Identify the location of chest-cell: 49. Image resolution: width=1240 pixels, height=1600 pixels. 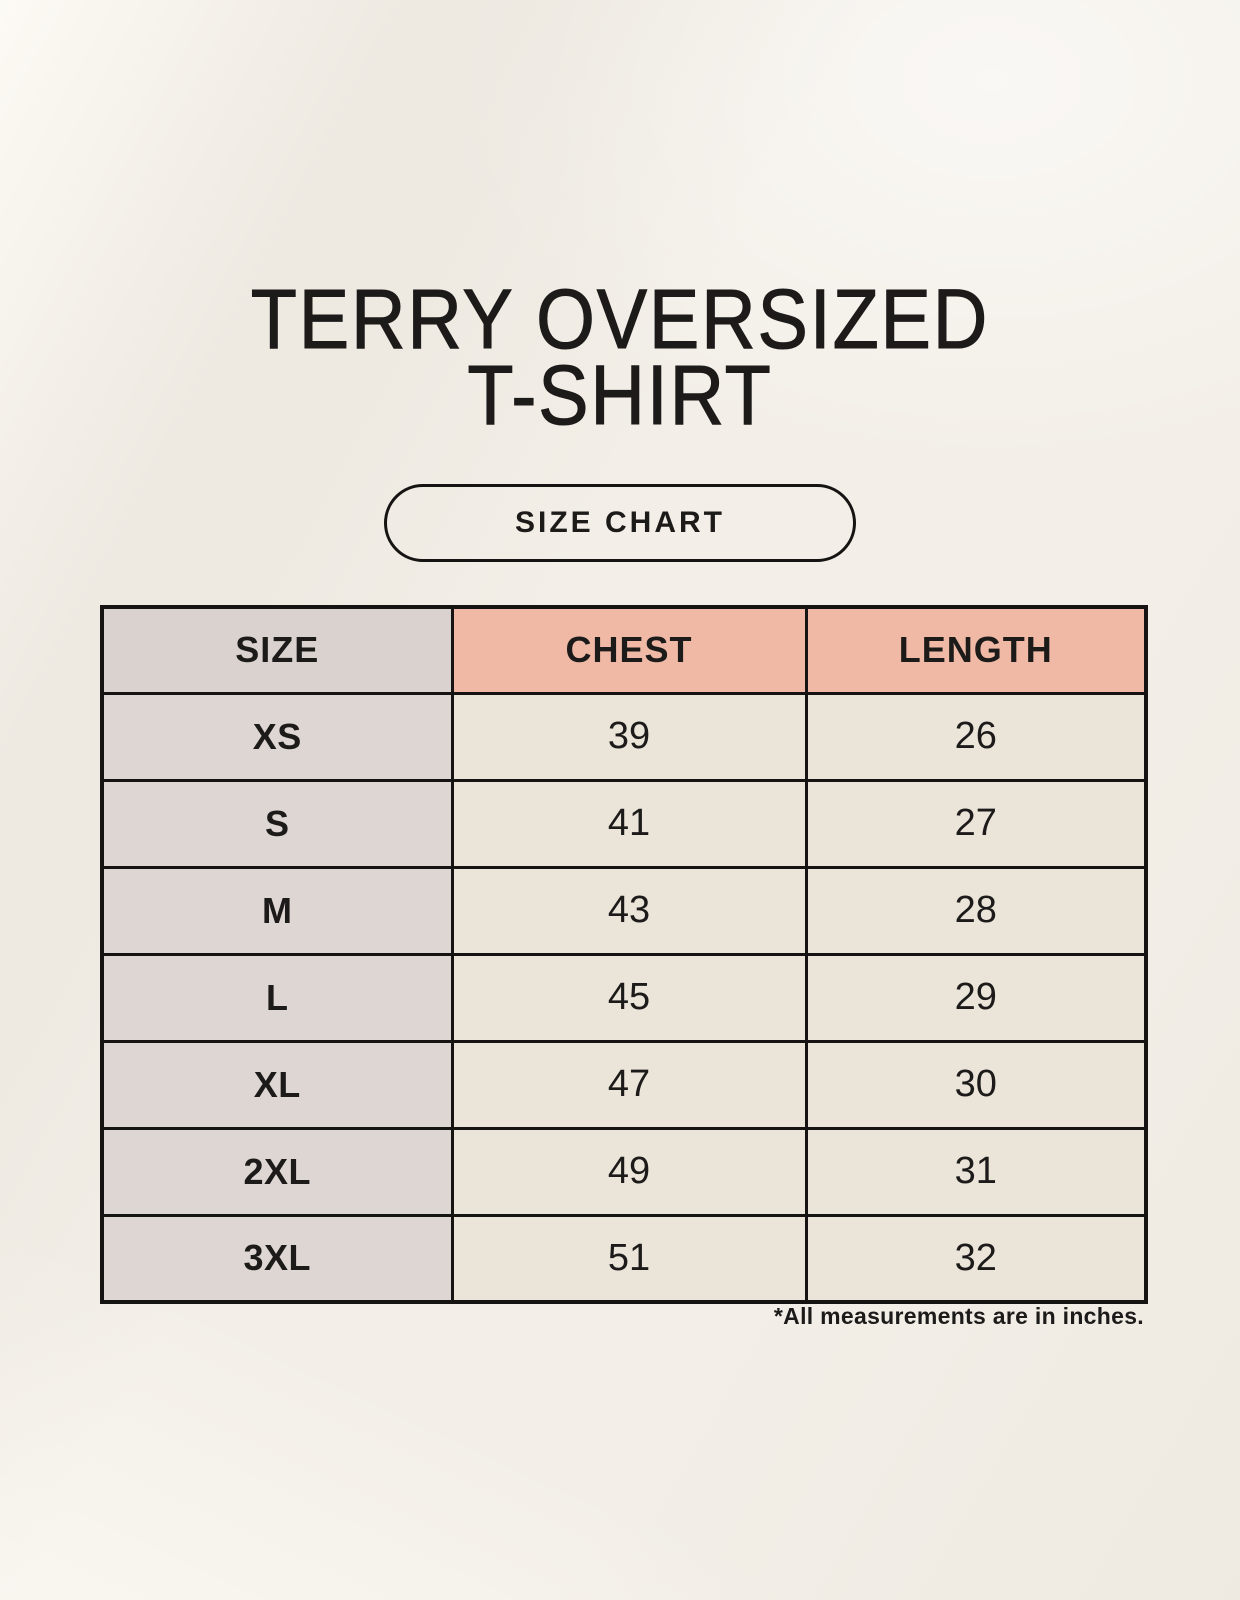
(629, 1171).